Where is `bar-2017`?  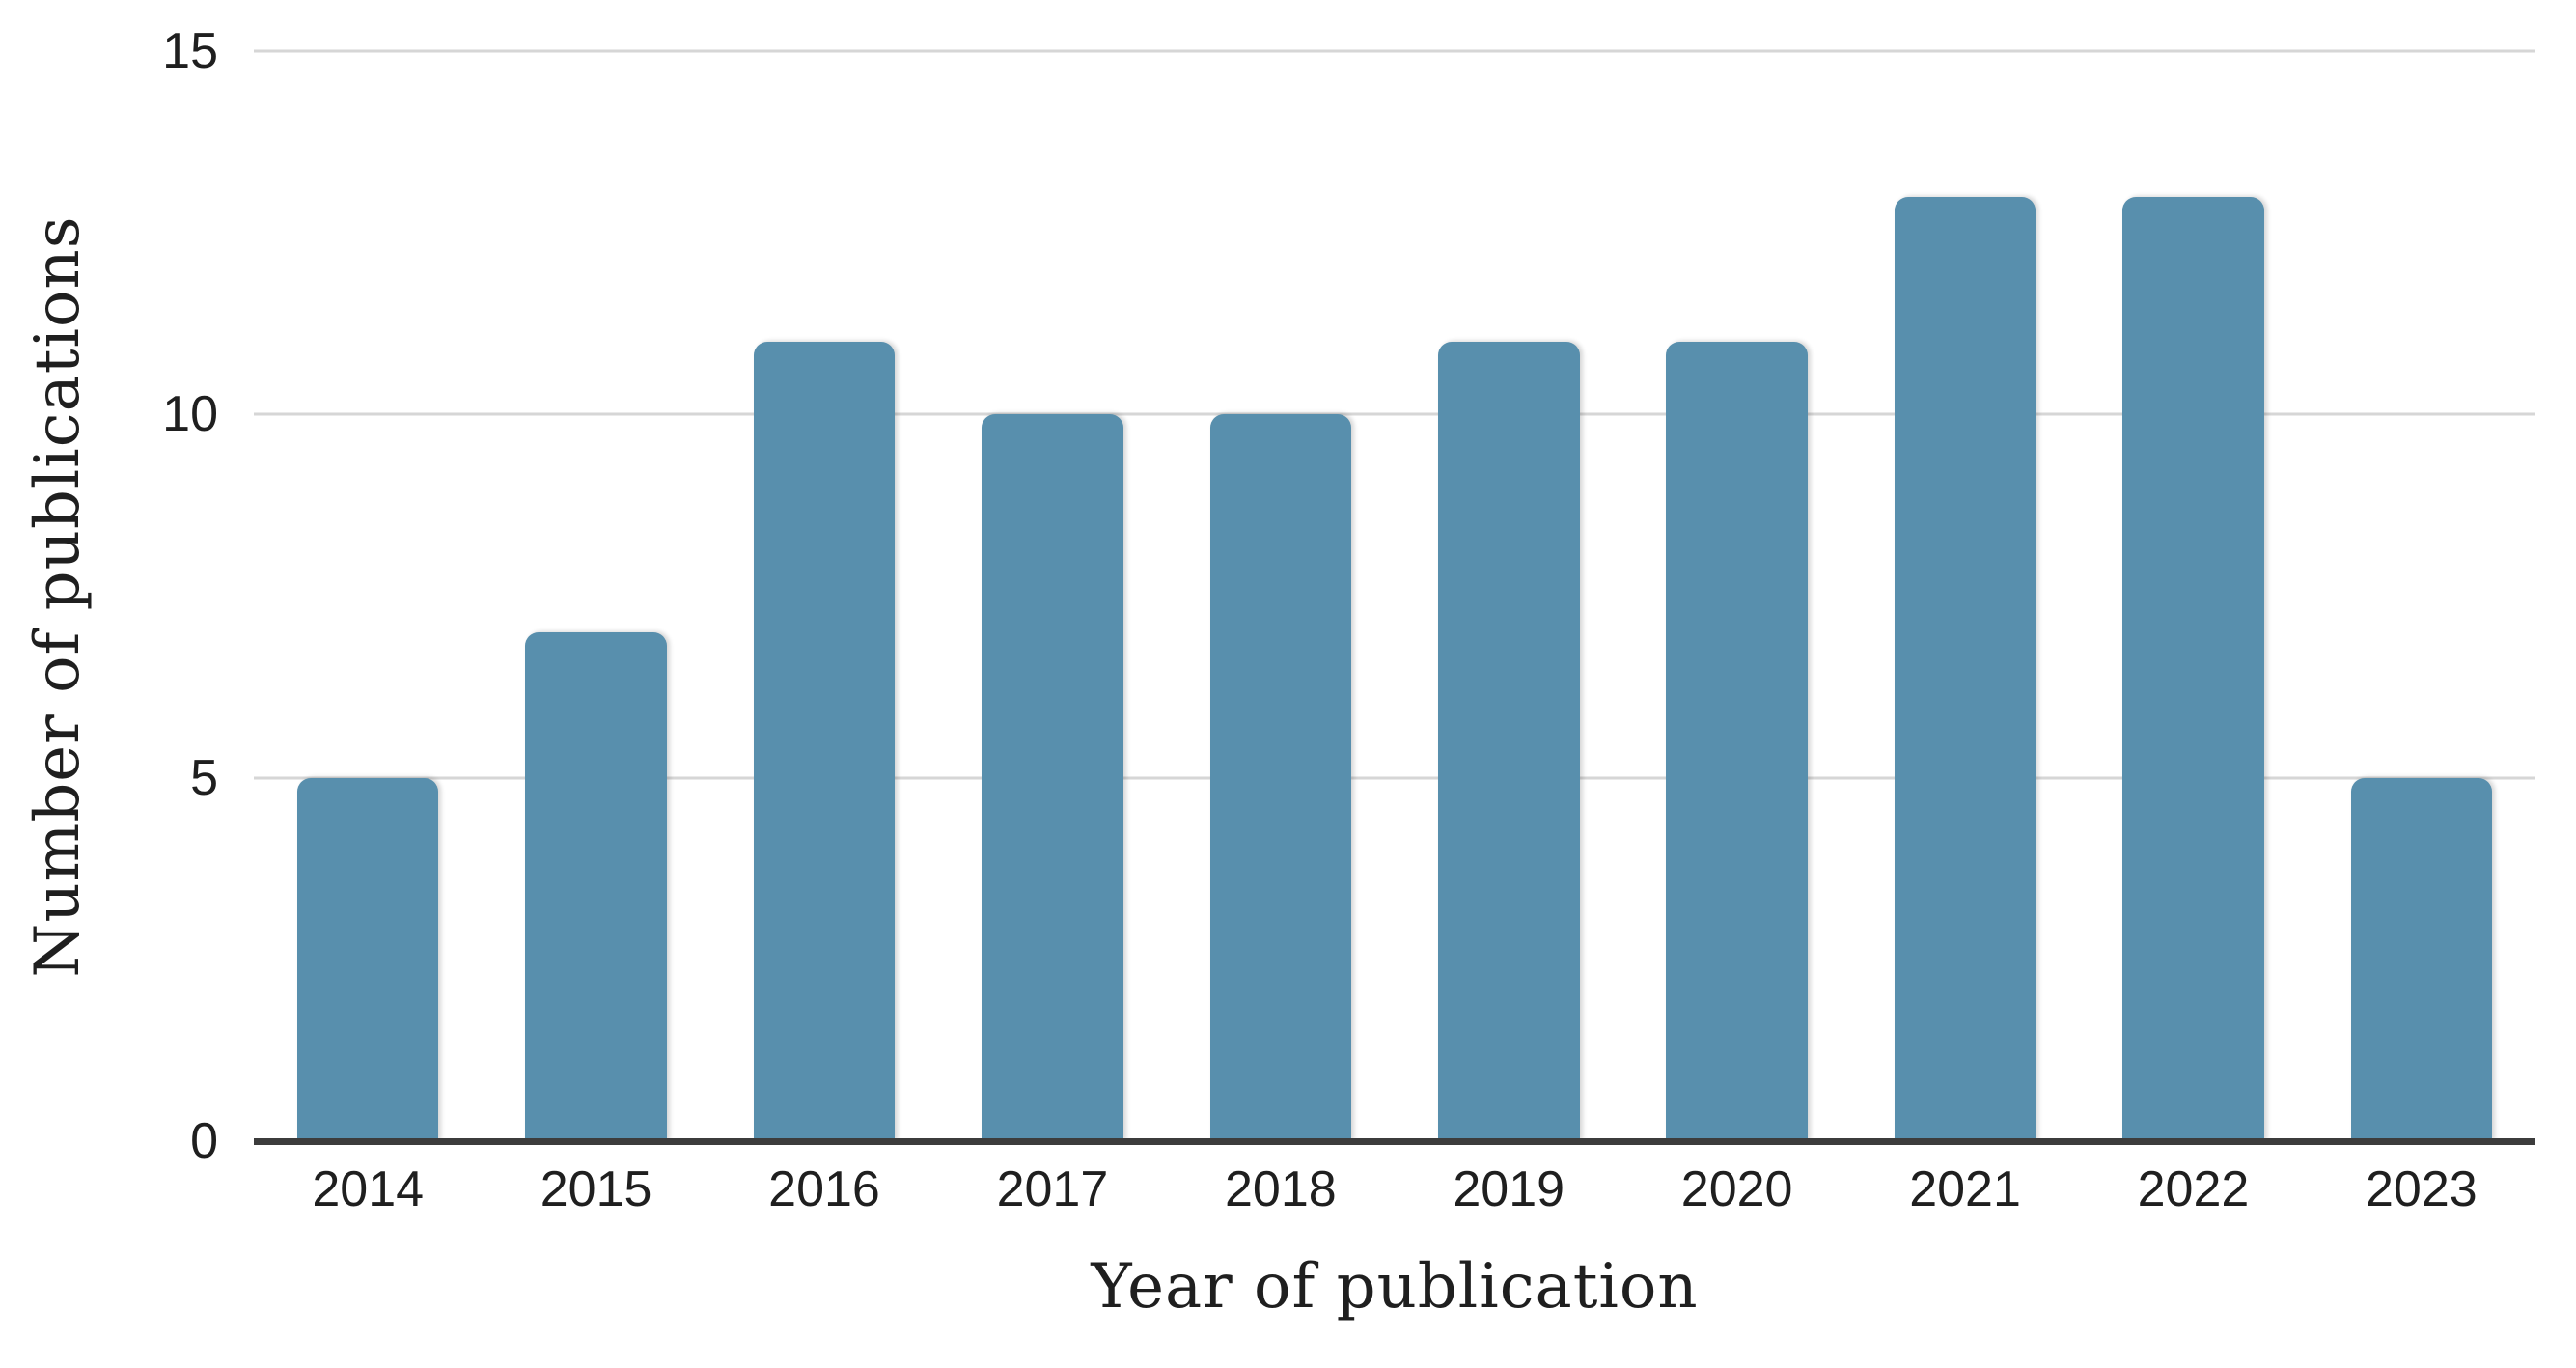
bar-2017 is located at coordinates (1052, 777).